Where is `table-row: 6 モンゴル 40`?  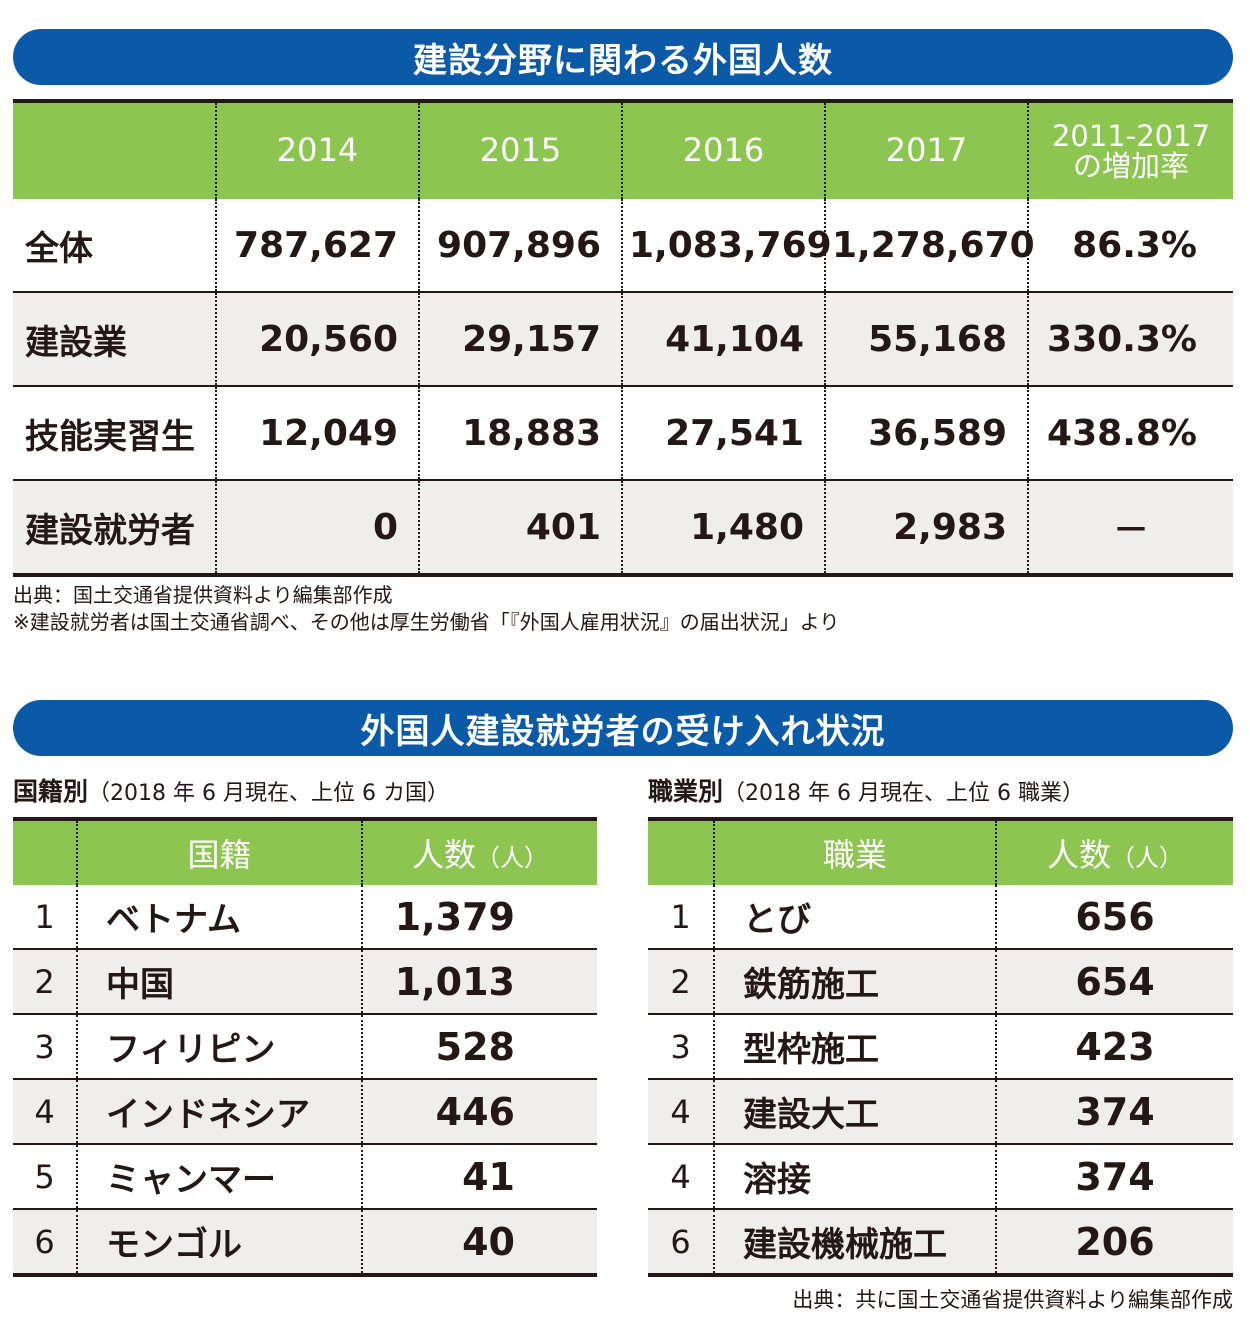 table-row: 6 モンゴル 40 is located at coordinates (305, 1241).